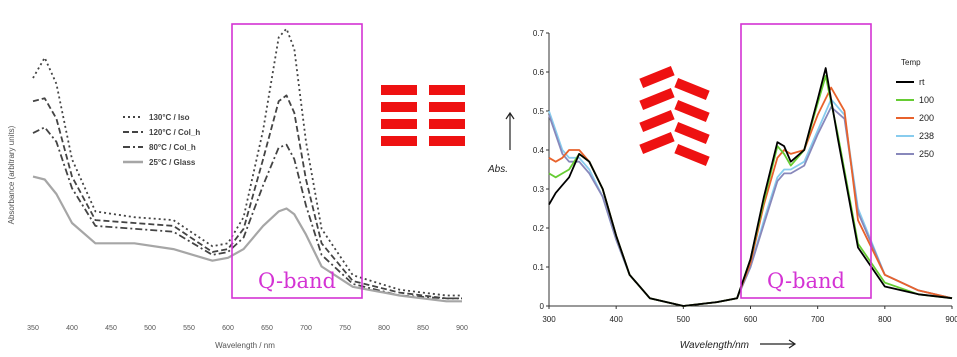 Image resolution: width=957 pixels, height=357 pixels. I want to click on left-x-tick-label: 900, so click(462, 328).